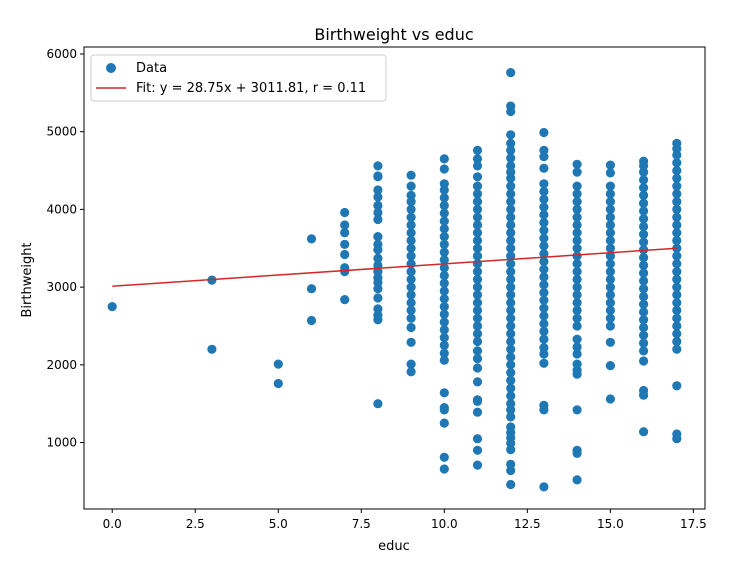 The image size is (739, 565). I want to click on x-tick-label: 0.0, so click(112, 524).